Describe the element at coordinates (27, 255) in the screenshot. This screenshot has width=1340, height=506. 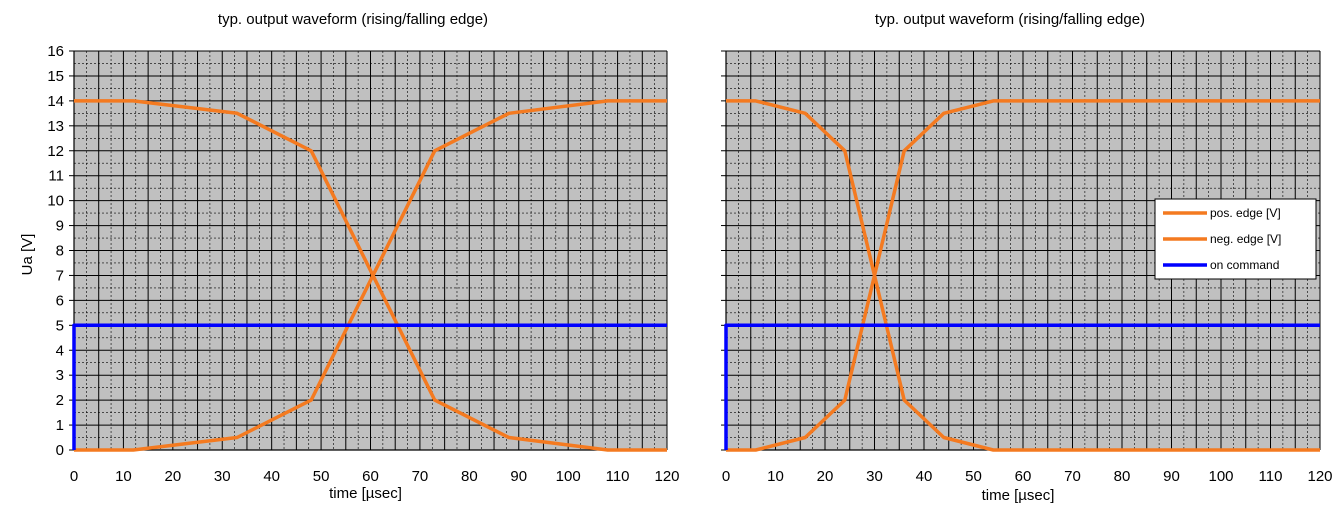
I see `y-axis-label: Ua [V]` at that location.